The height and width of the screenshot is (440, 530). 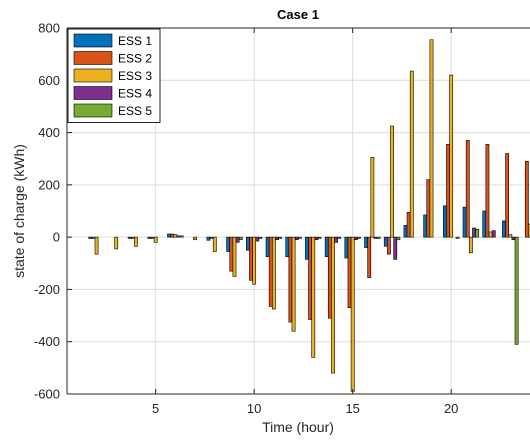 I want to click on x-axis-label: Time (hour), so click(x=298, y=427).